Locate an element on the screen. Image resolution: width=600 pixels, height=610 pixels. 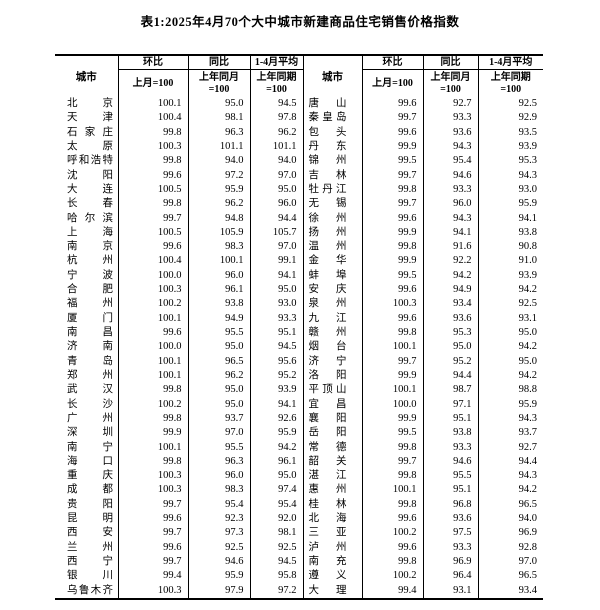
value-cell: 94.0 is located at coordinates (510, 519).